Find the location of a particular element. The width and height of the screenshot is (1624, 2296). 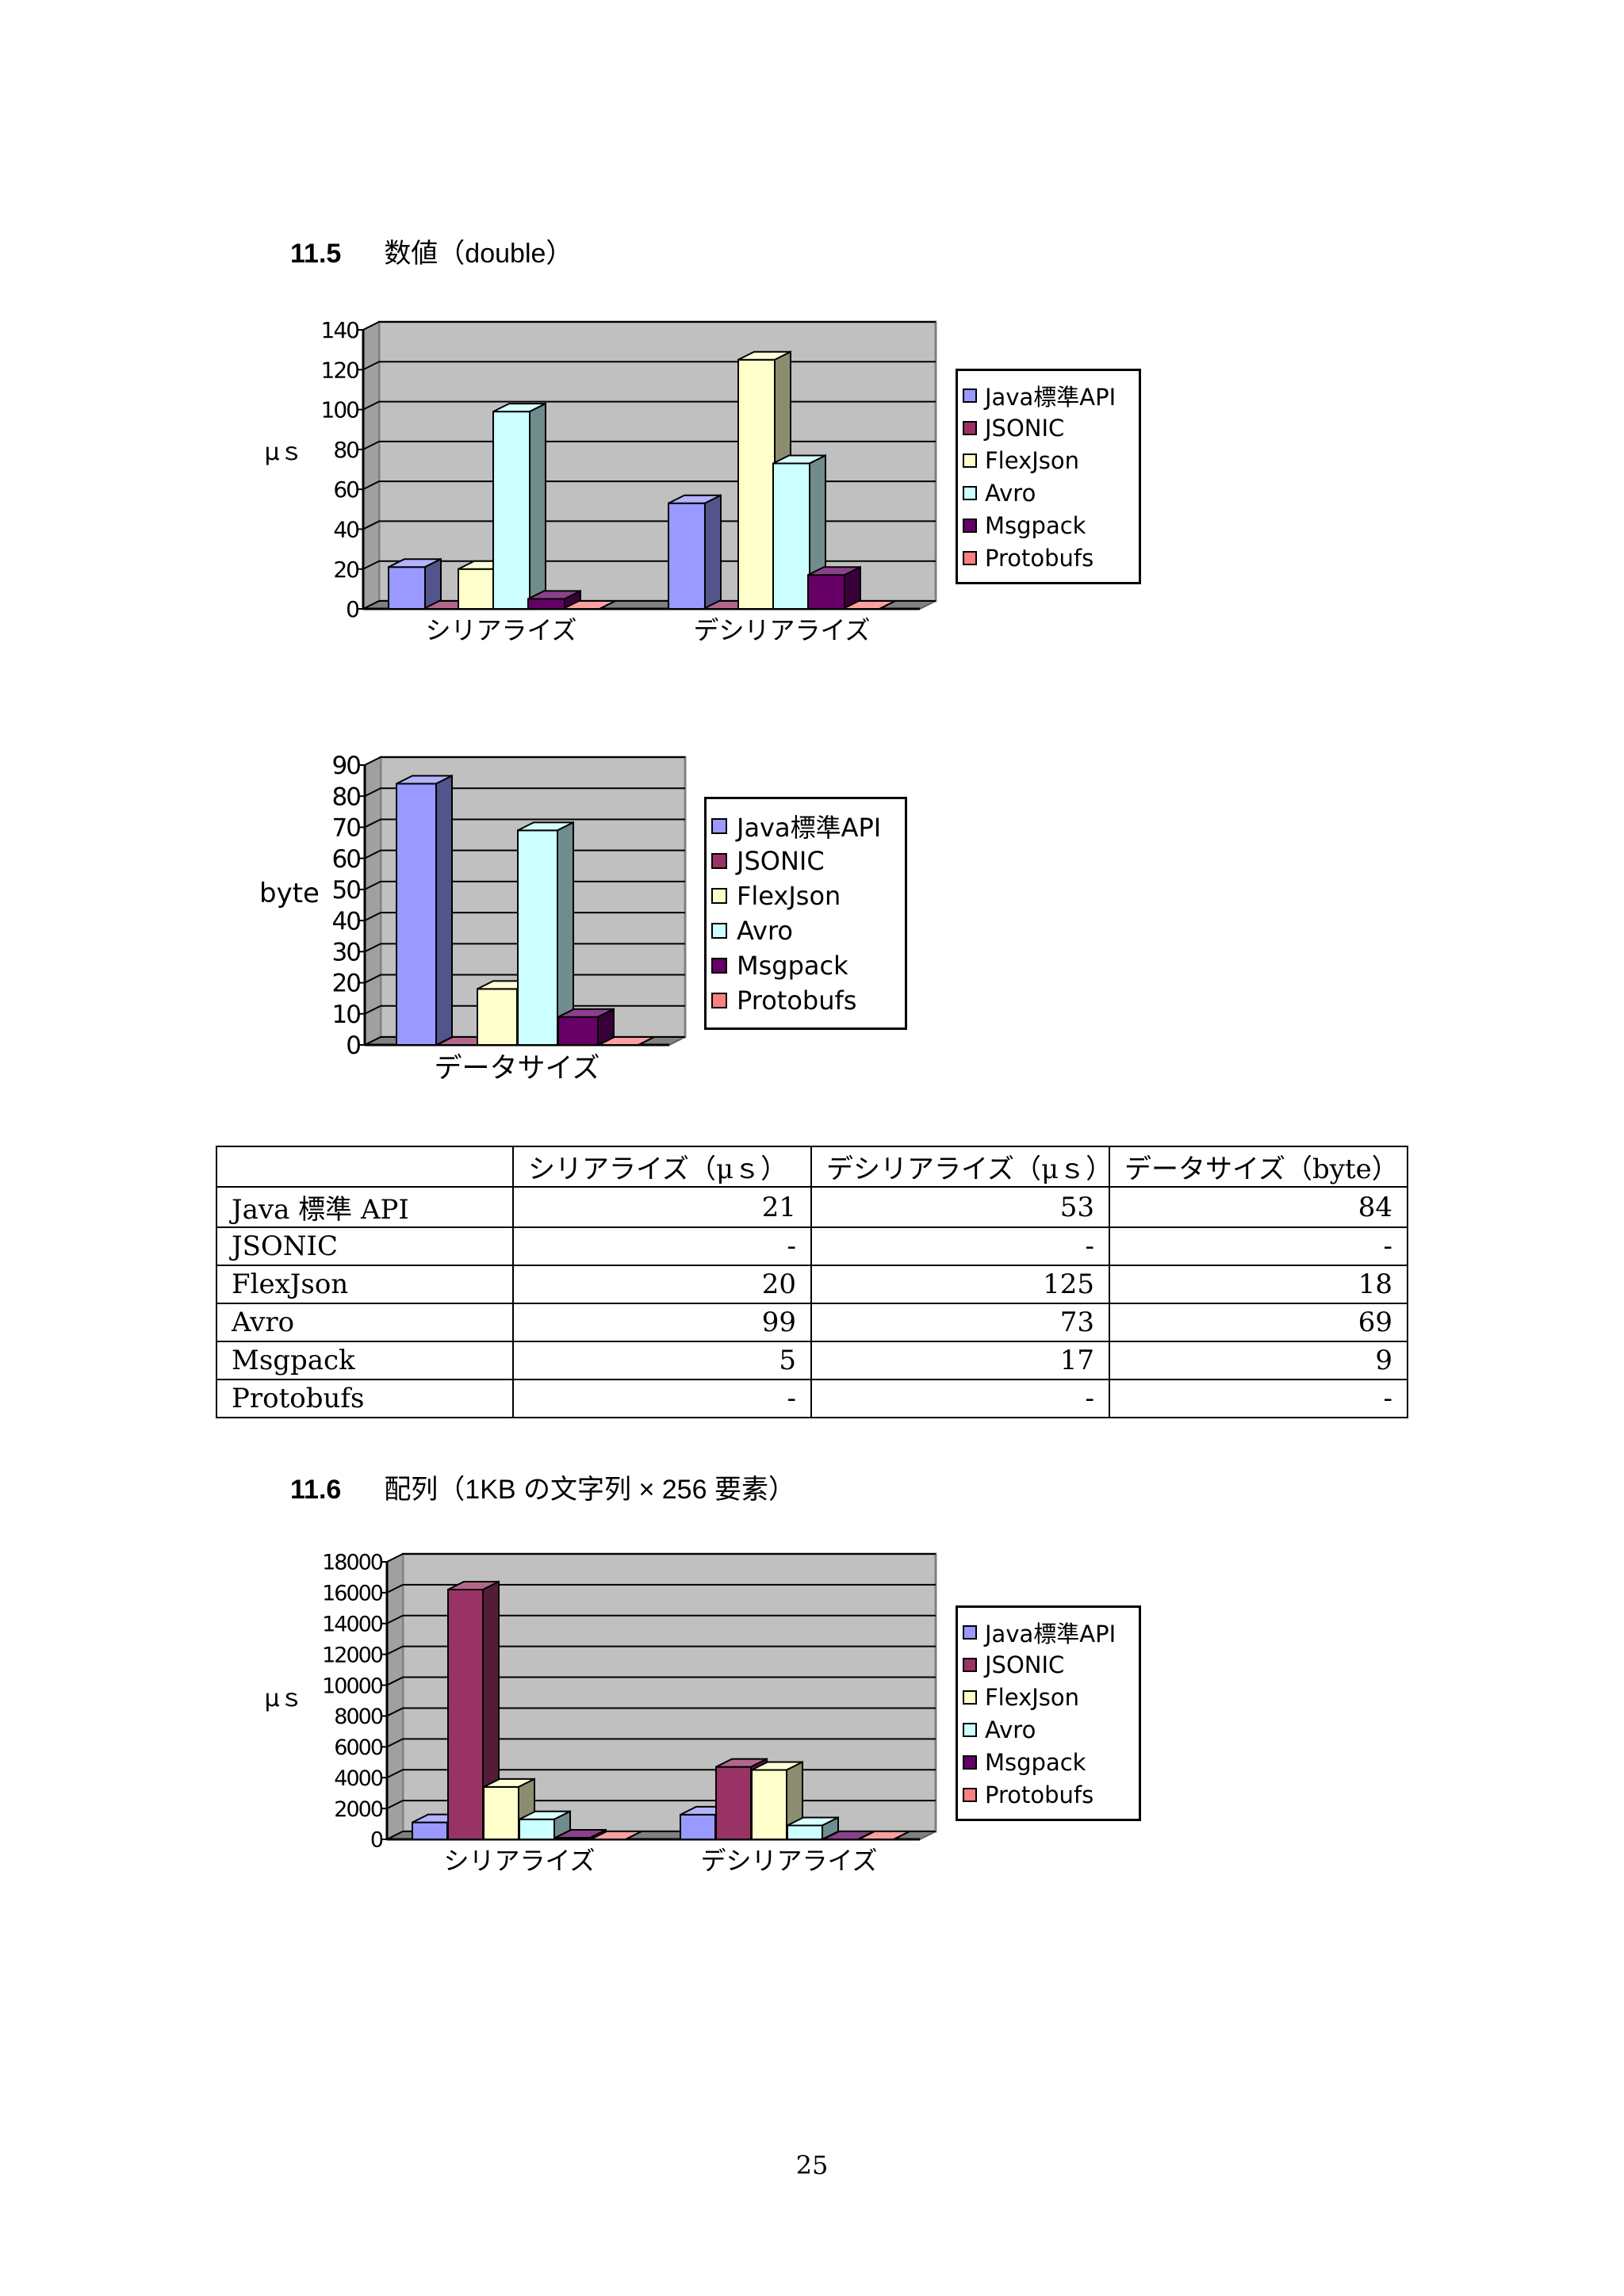

table-cell: 20 is located at coordinates (662, 1284).